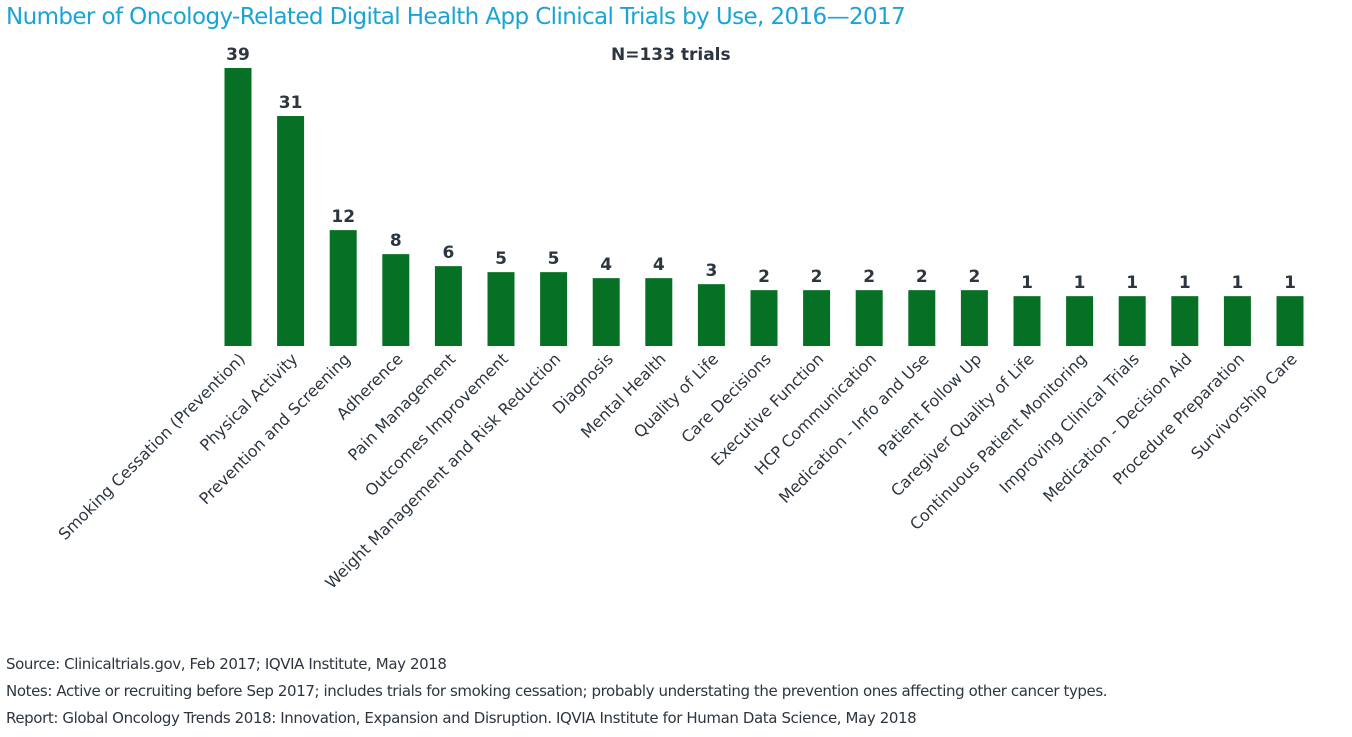  I want to click on category-label: Smoking Cessation (Prevention), so click(151, 446).